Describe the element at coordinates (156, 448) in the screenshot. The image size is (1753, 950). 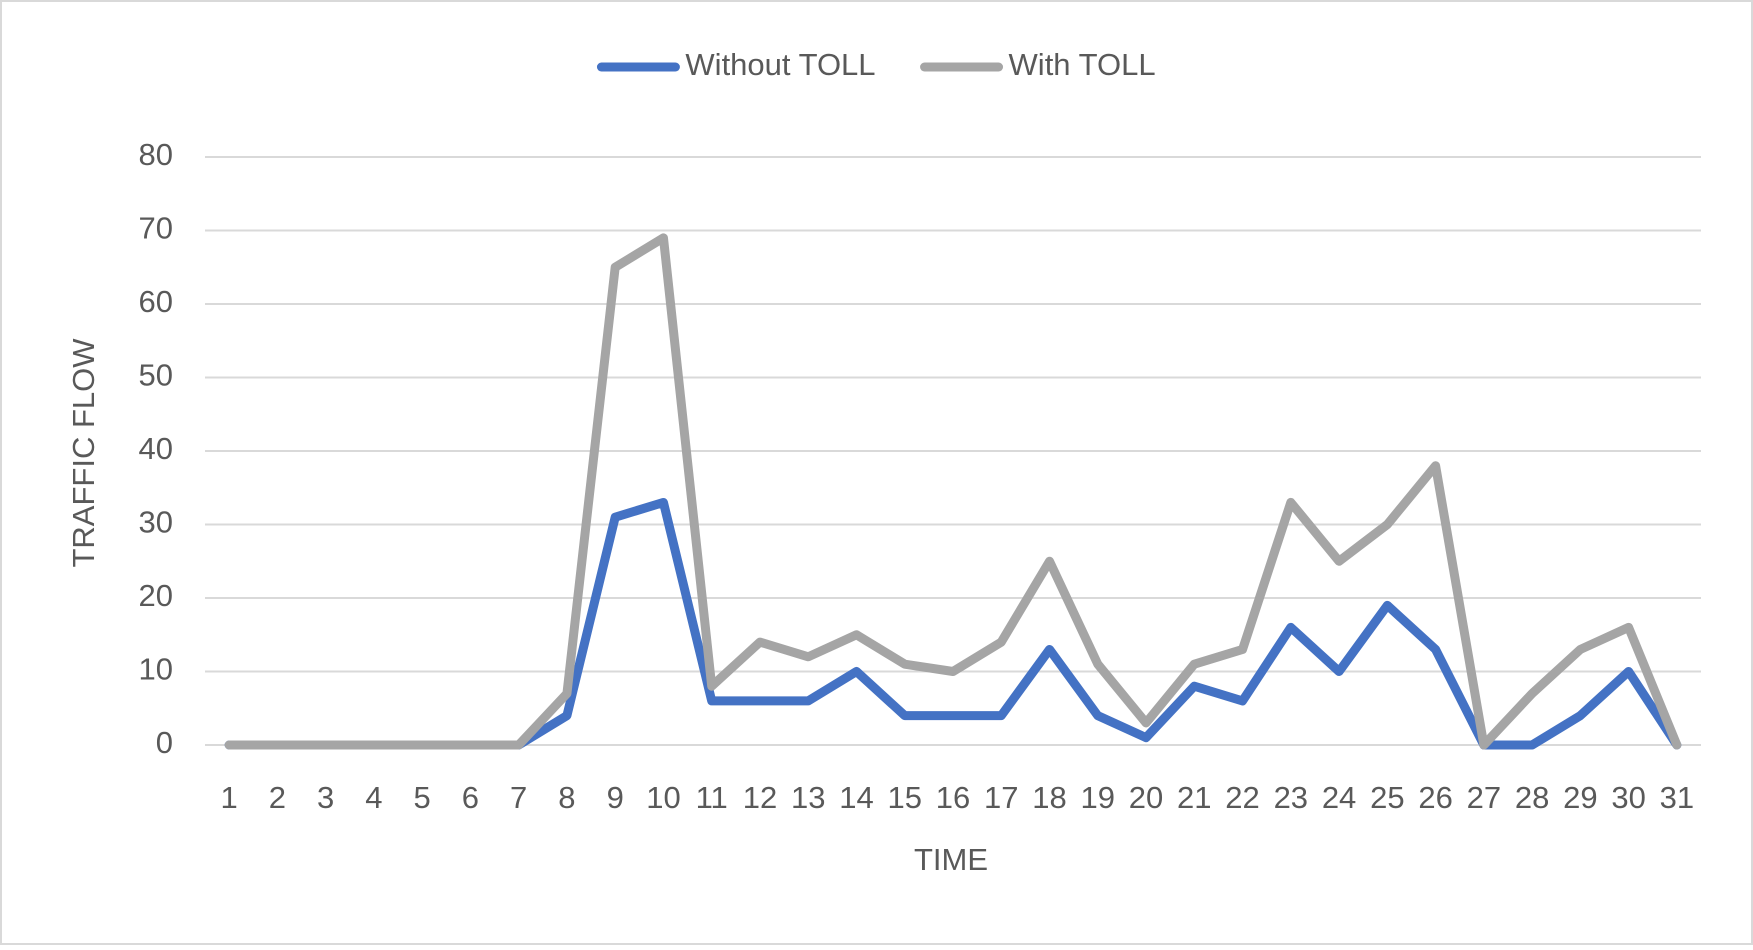
I see `y-tick-label: 40` at that location.